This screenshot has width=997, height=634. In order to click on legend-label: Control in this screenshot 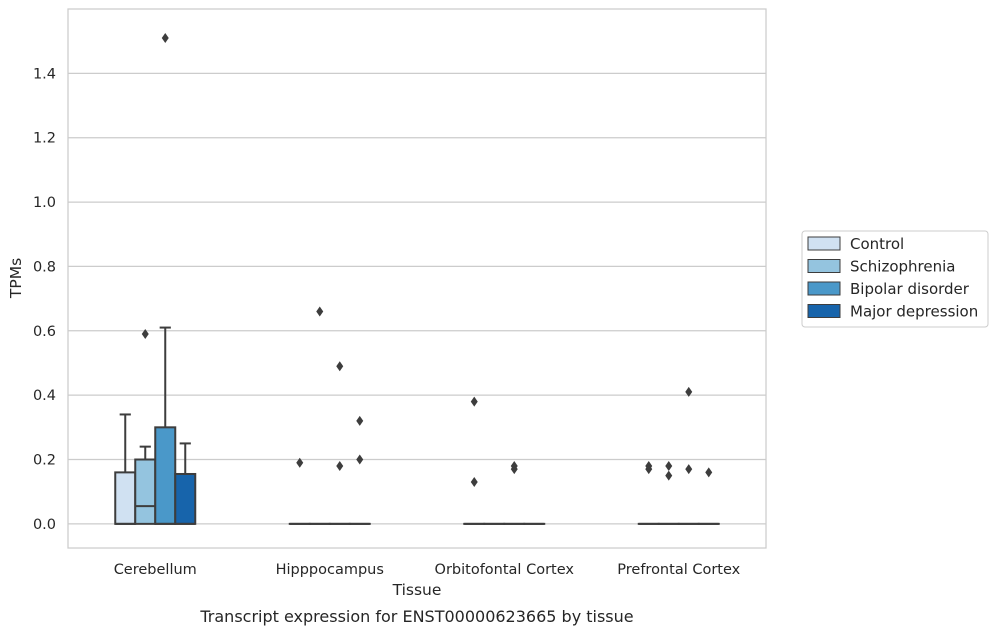, I will do `click(877, 244)`.